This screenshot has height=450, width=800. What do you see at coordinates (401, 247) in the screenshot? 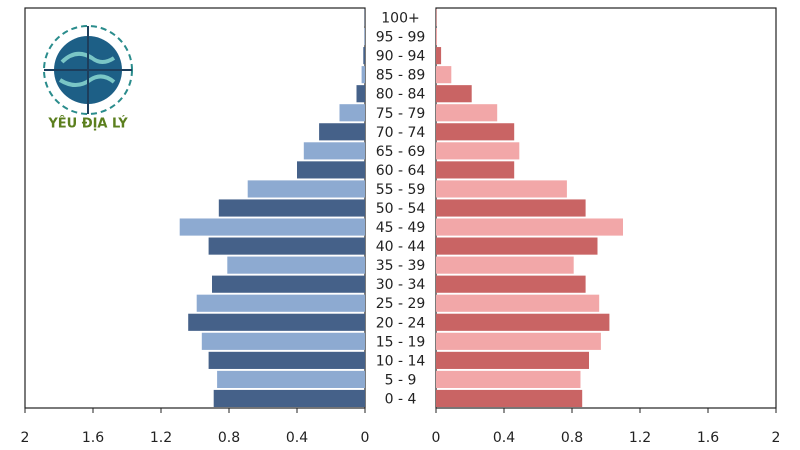
I see `category-label: 40 - 44` at bounding box center [401, 247].